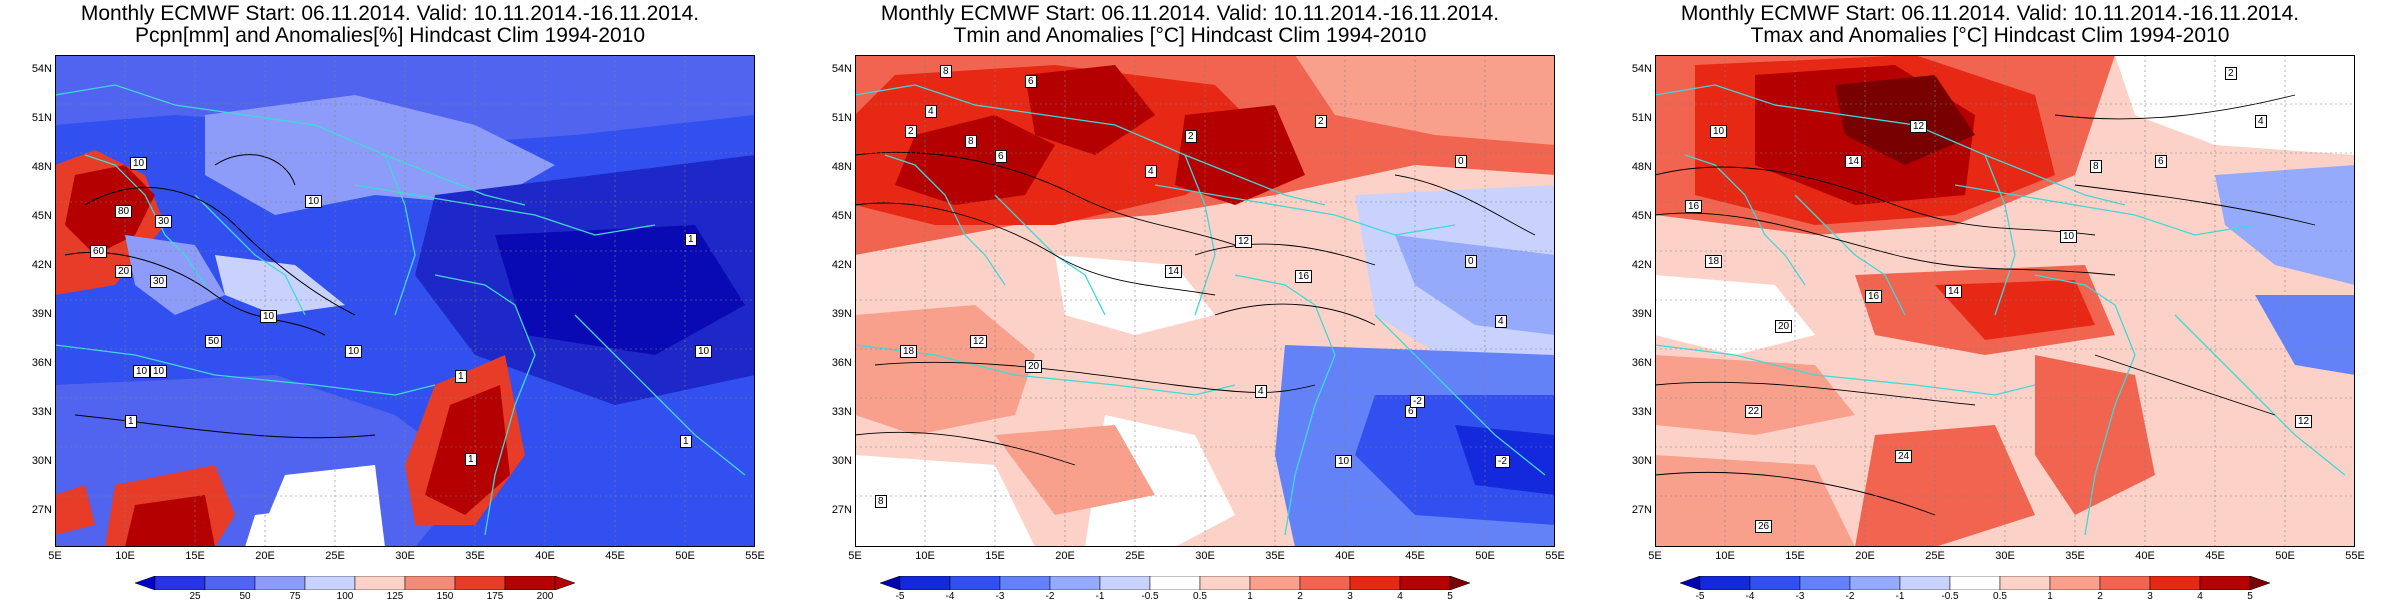 The width and height of the screenshot is (2400, 602). I want to click on contour-label: 50, so click(214, 341).